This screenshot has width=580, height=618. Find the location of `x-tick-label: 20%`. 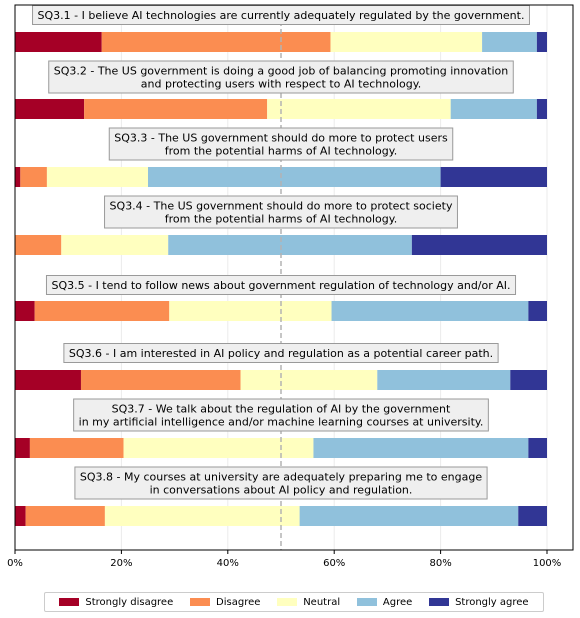

x-tick-label: 20% is located at coordinates (121, 563).